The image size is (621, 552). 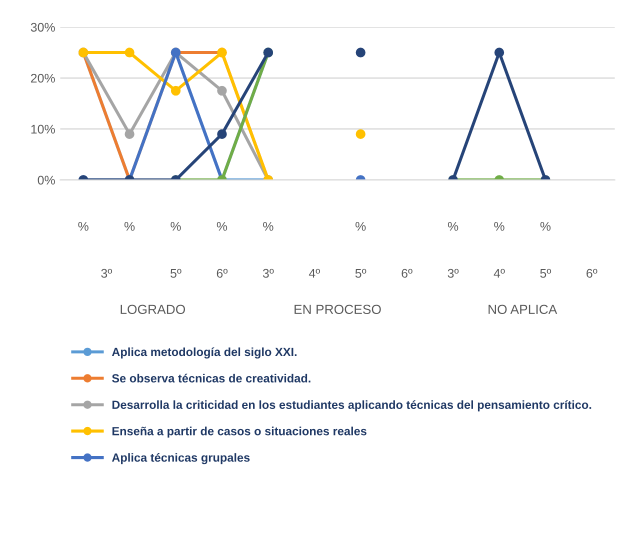 What do you see at coordinates (42, 27) in the screenshot?
I see `y-tick-label: 30%` at bounding box center [42, 27].